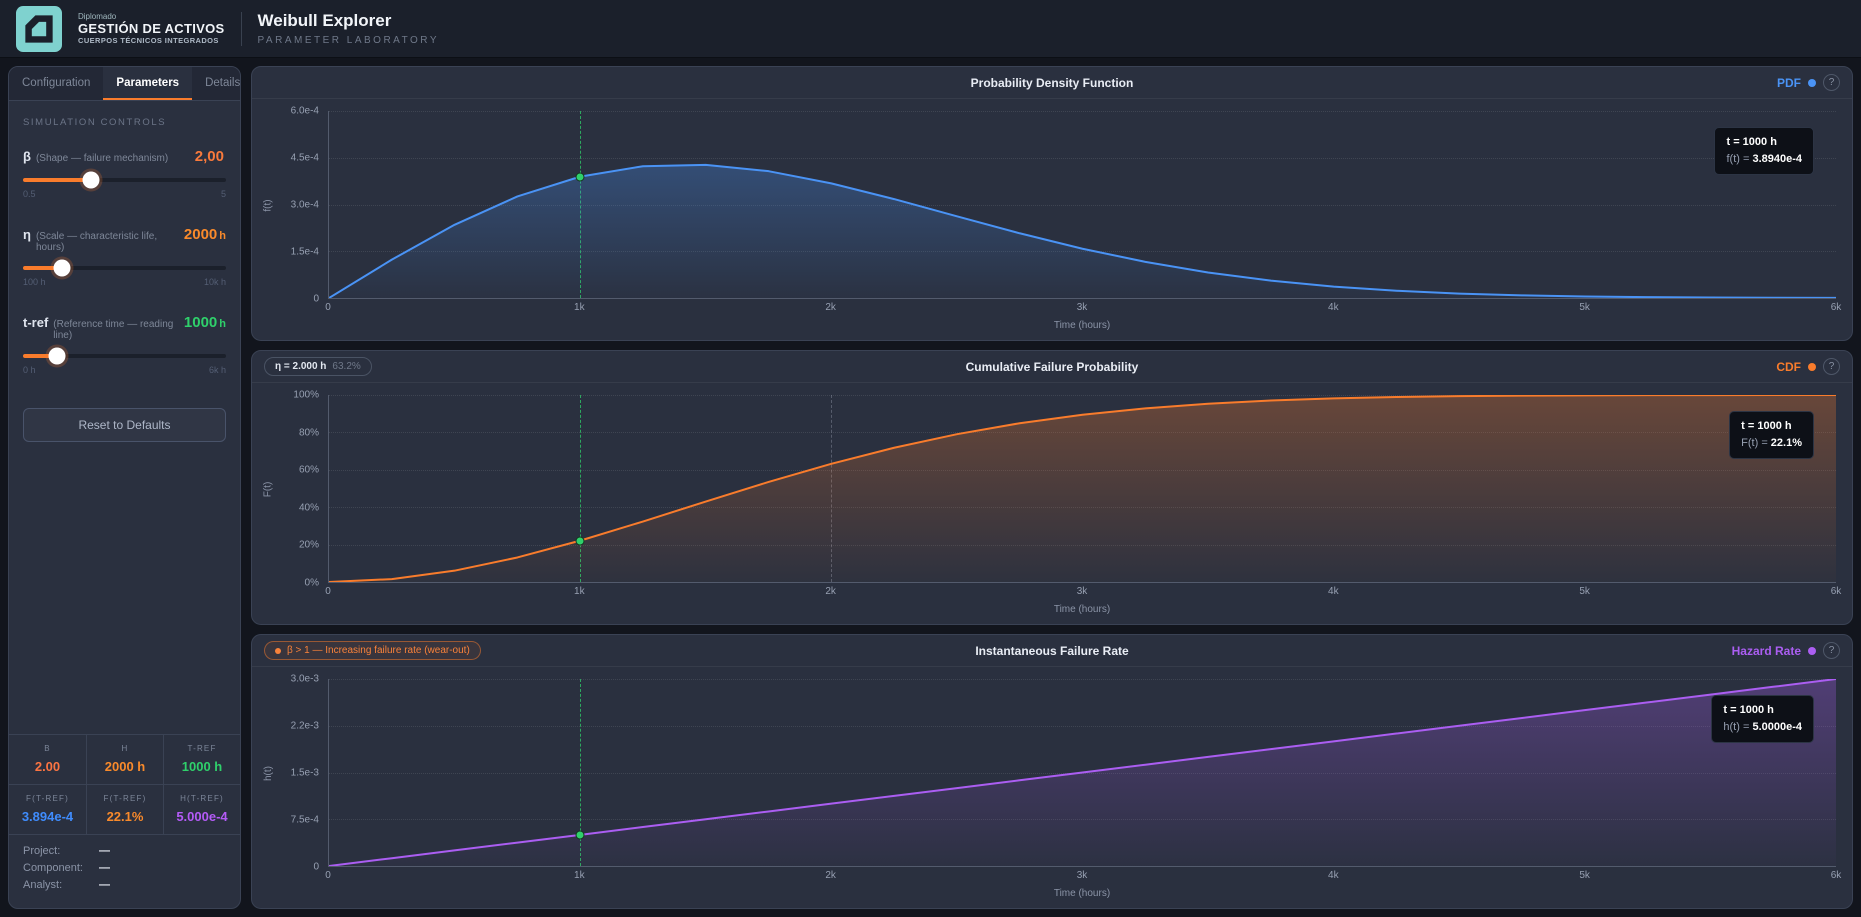 Image resolution: width=1861 pixels, height=917 pixels. I want to click on tooltip-value-number: 3.8940e-4, so click(1777, 159).